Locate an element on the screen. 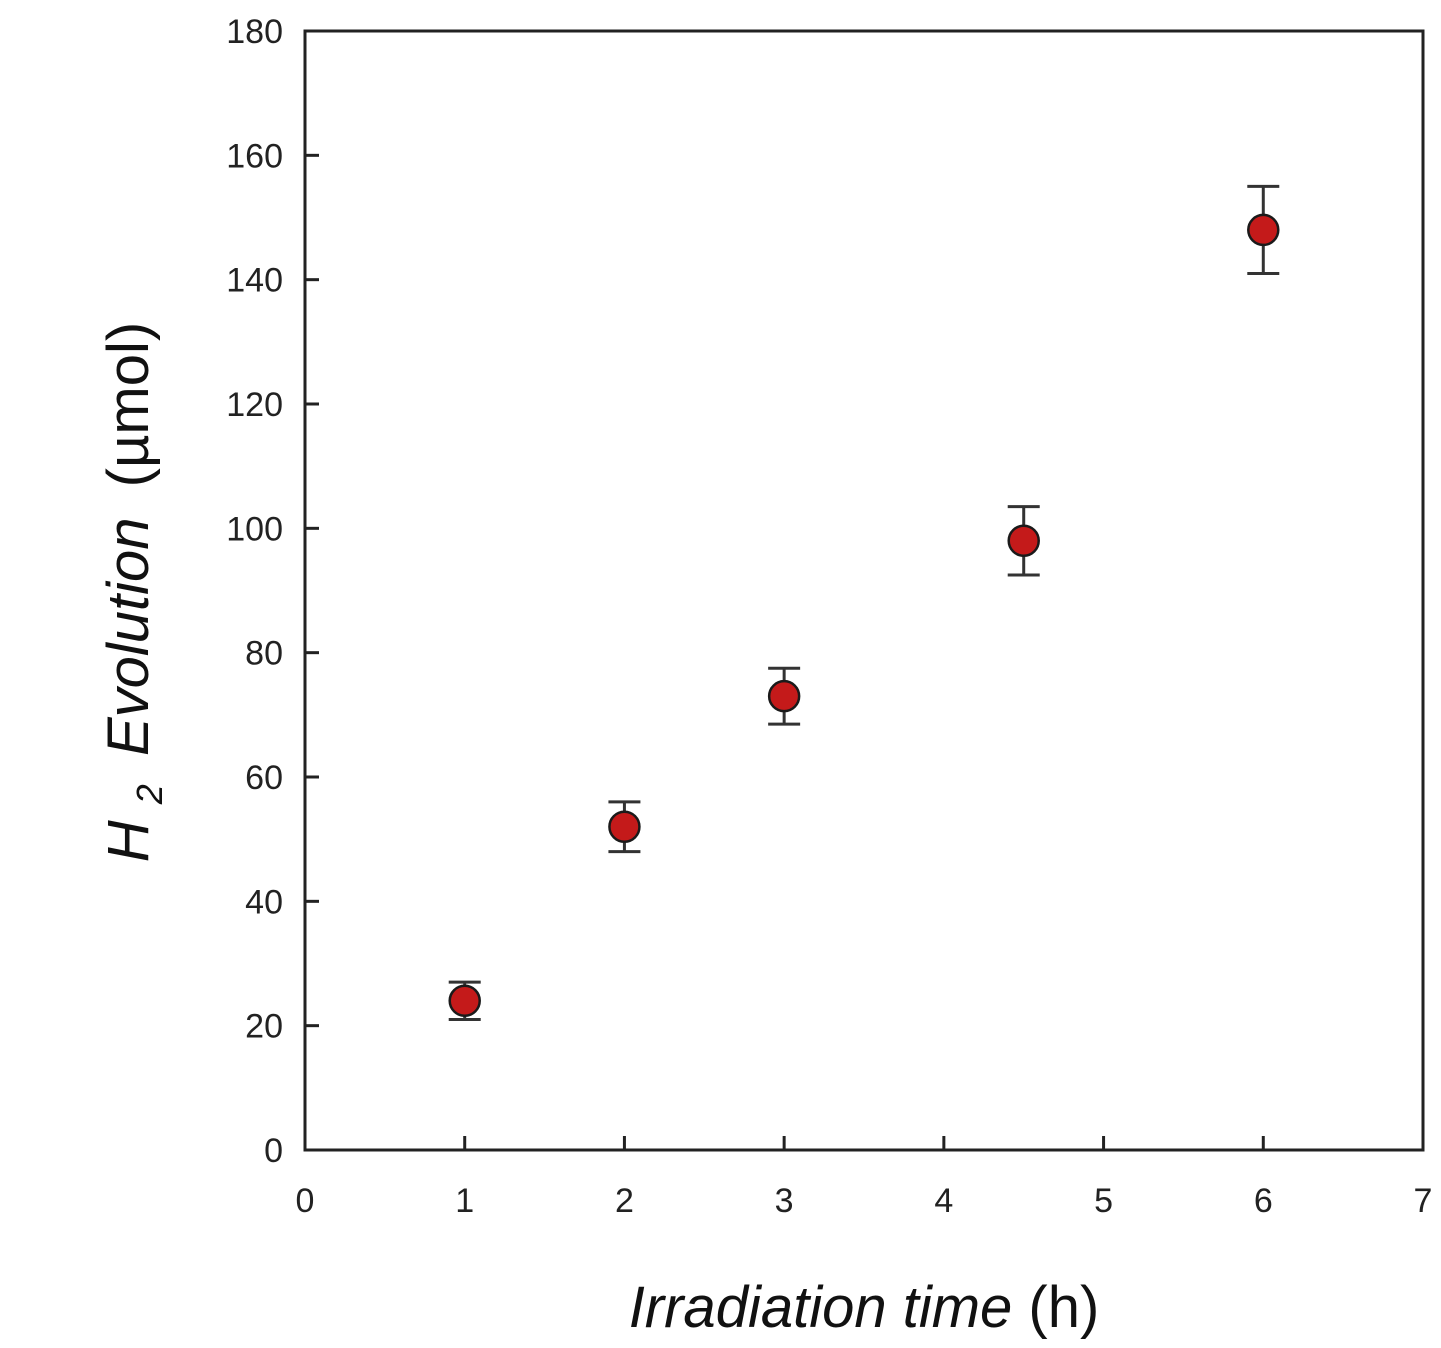 The height and width of the screenshot is (1348, 1441). y-tick-label: 180 is located at coordinates (254, 32).